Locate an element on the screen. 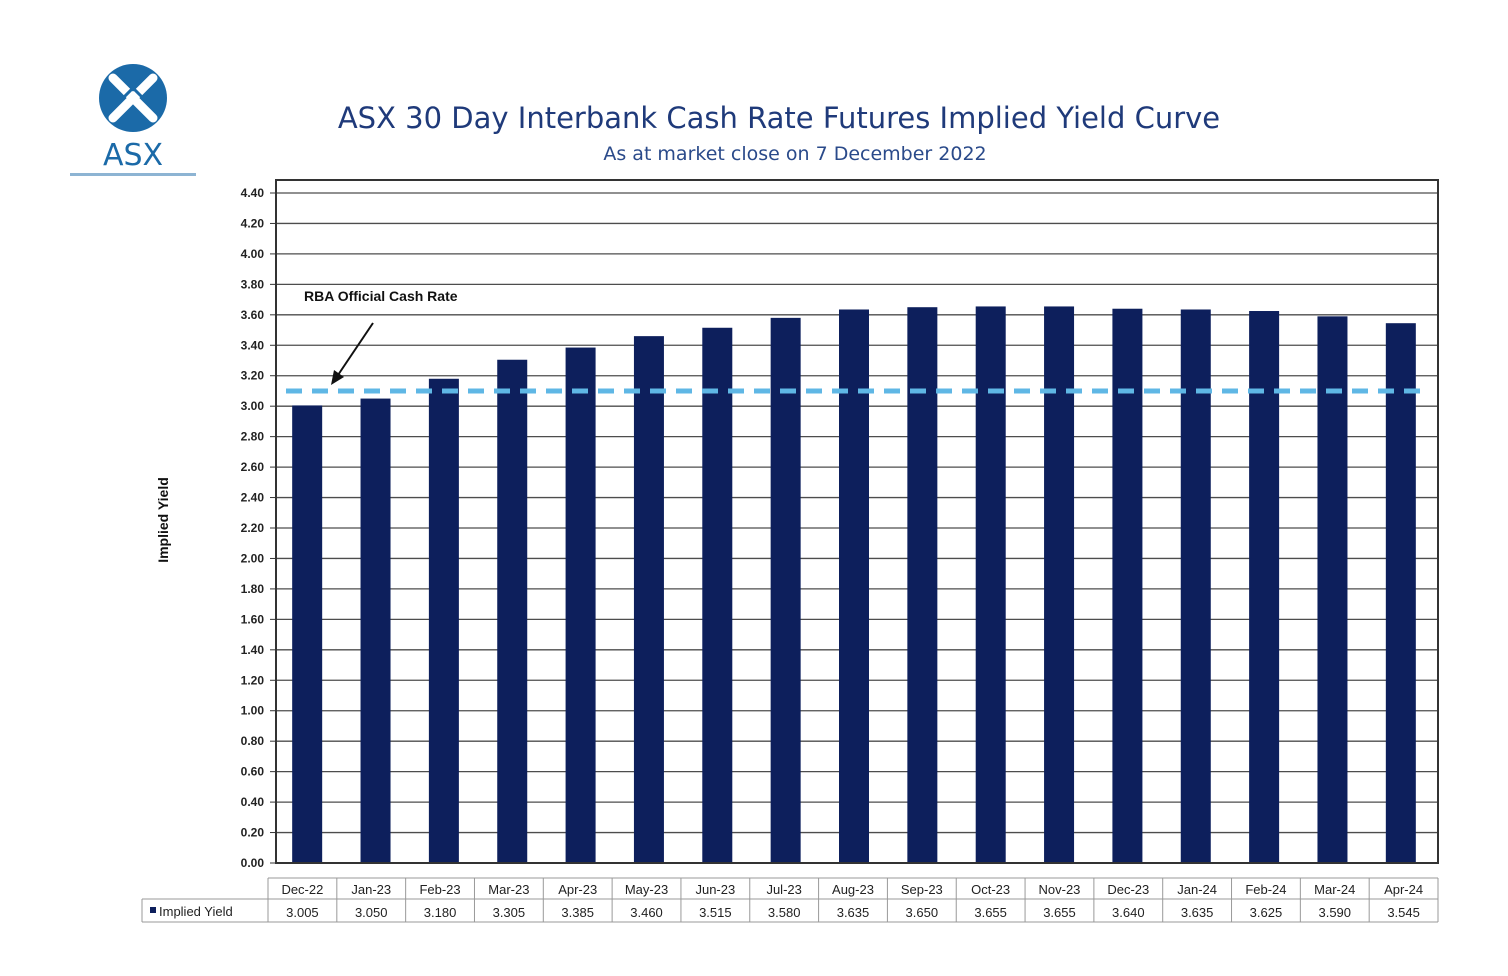  data-label: 3.515 is located at coordinates (715, 912).